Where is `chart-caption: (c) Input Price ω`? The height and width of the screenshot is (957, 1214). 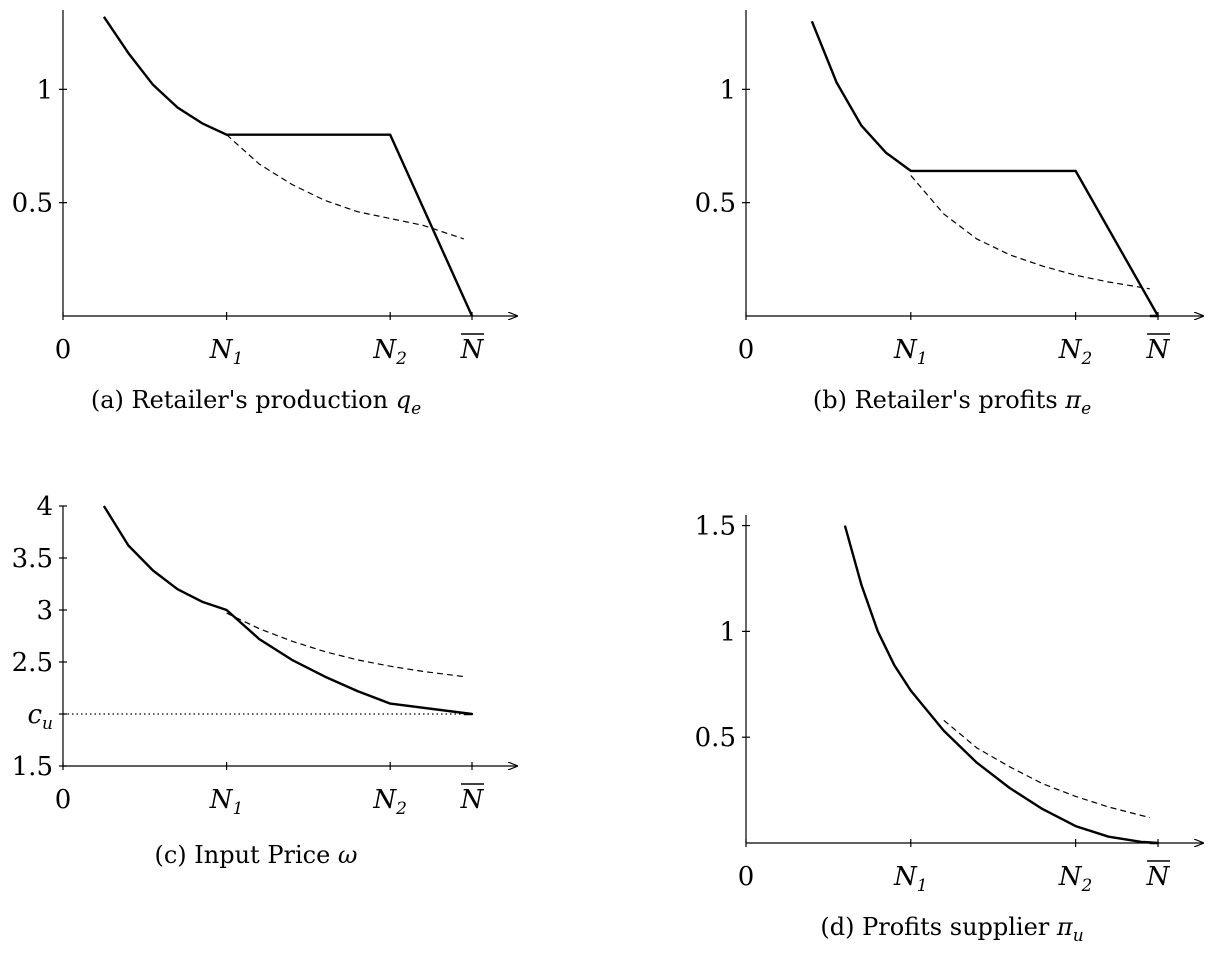
chart-caption: (c) Input Price ω is located at coordinates (256, 855).